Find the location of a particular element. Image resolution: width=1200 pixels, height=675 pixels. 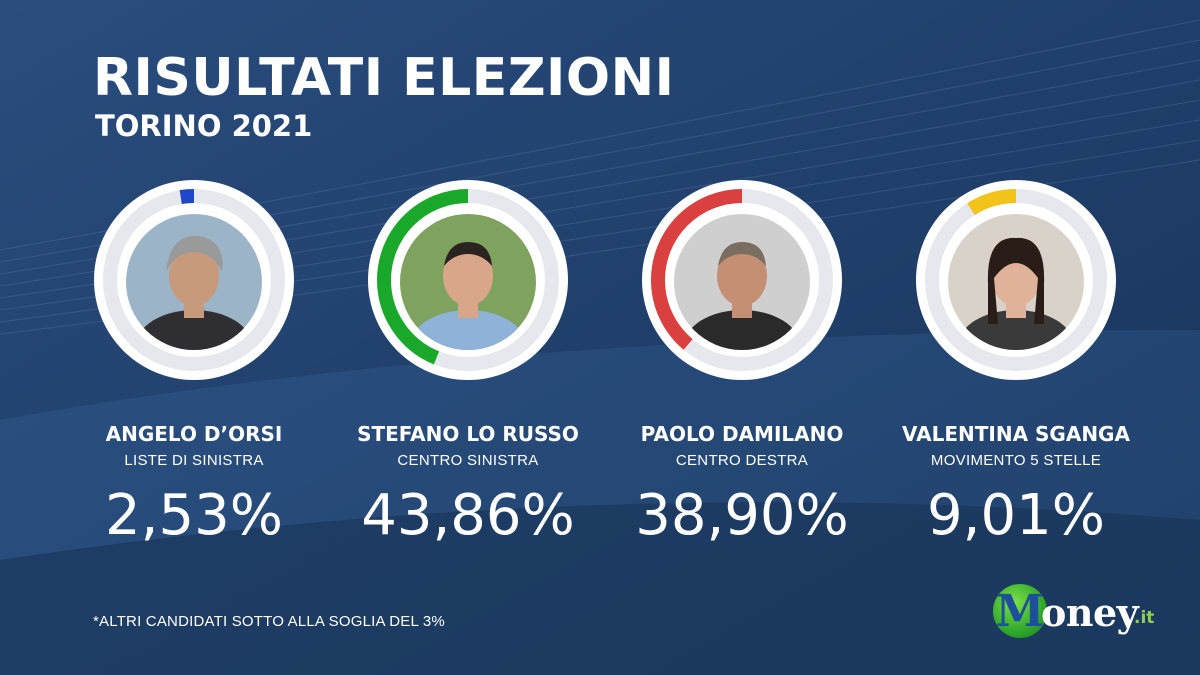

money-logo: M oney .it is located at coordinates (1080, 613).